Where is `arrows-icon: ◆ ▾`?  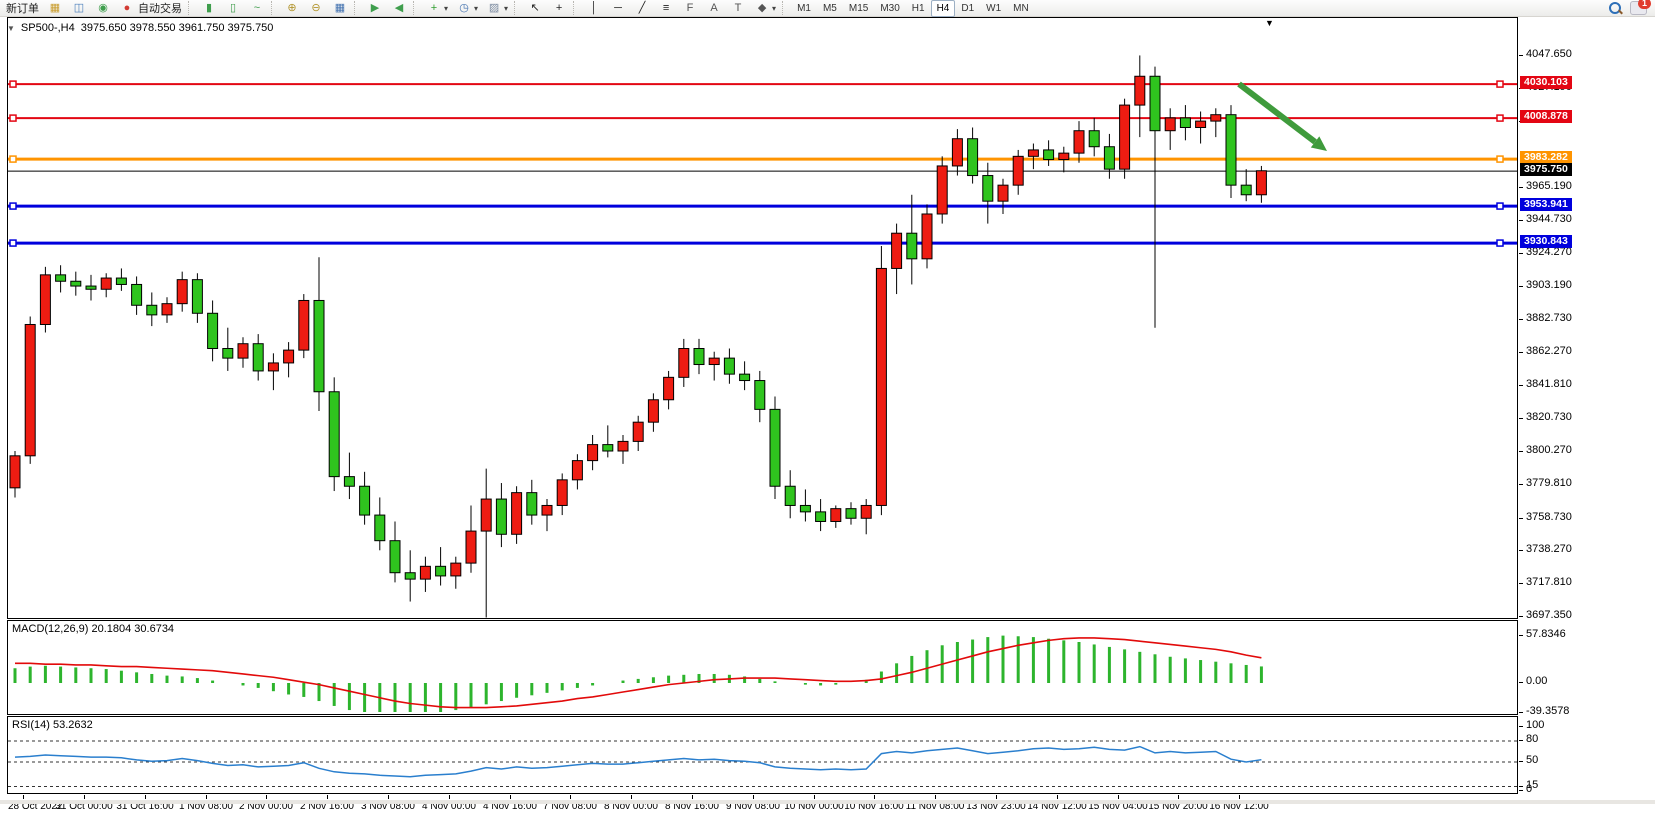
arrows-icon: ◆ ▾ is located at coordinates (765, 8).